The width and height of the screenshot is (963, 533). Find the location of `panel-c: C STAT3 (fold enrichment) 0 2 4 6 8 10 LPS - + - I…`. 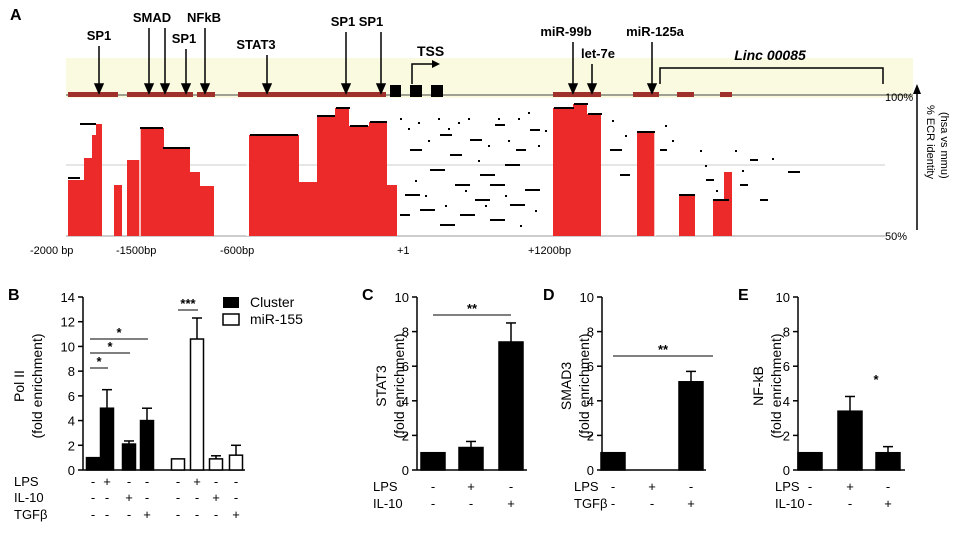

panel-c: C STAT3 (fold enrichment) 0 2 4 6 8 10 LPS - + - I… is located at coordinates (444, 399).